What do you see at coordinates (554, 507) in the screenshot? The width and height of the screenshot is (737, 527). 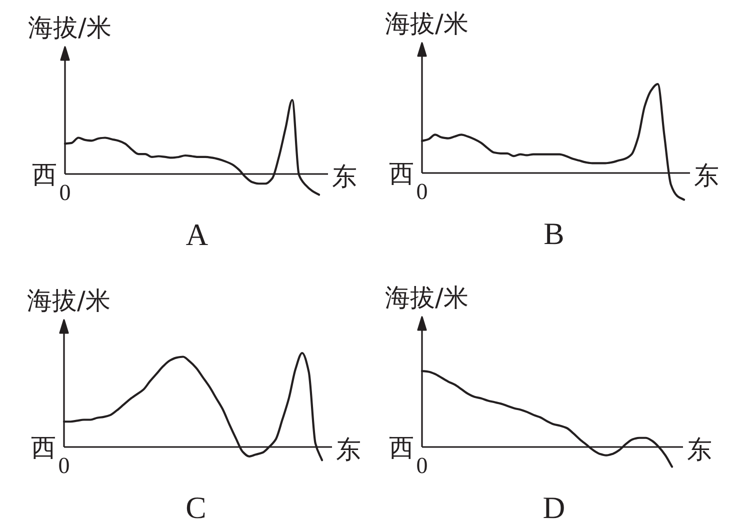 I see `title: D` at bounding box center [554, 507].